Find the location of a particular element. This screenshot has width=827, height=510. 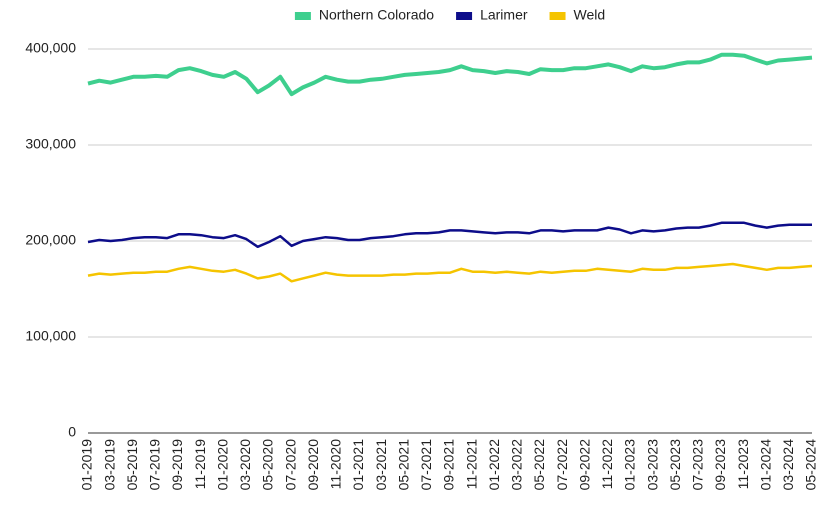

legend: Northern Colorado Larimer Weld is located at coordinates (450, 15).